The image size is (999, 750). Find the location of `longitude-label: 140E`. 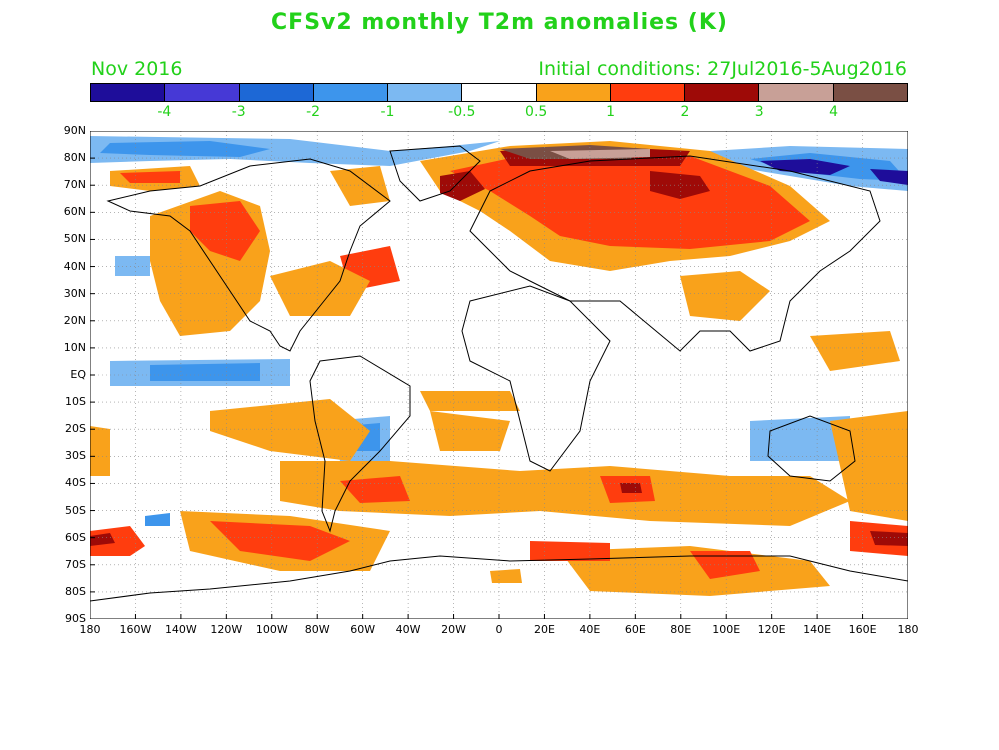

longitude-label: 140E is located at coordinates (817, 629).